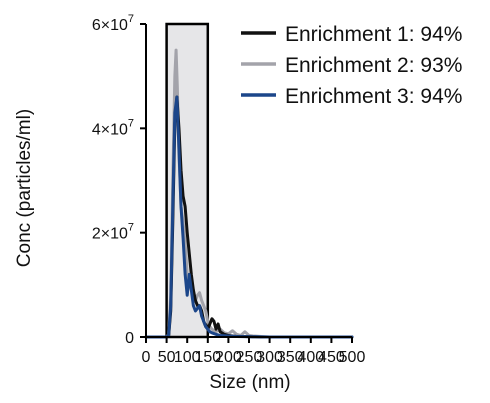  What do you see at coordinates (331, 357) in the screenshot?
I see `x-tick-label: 450` at bounding box center [331, 357].